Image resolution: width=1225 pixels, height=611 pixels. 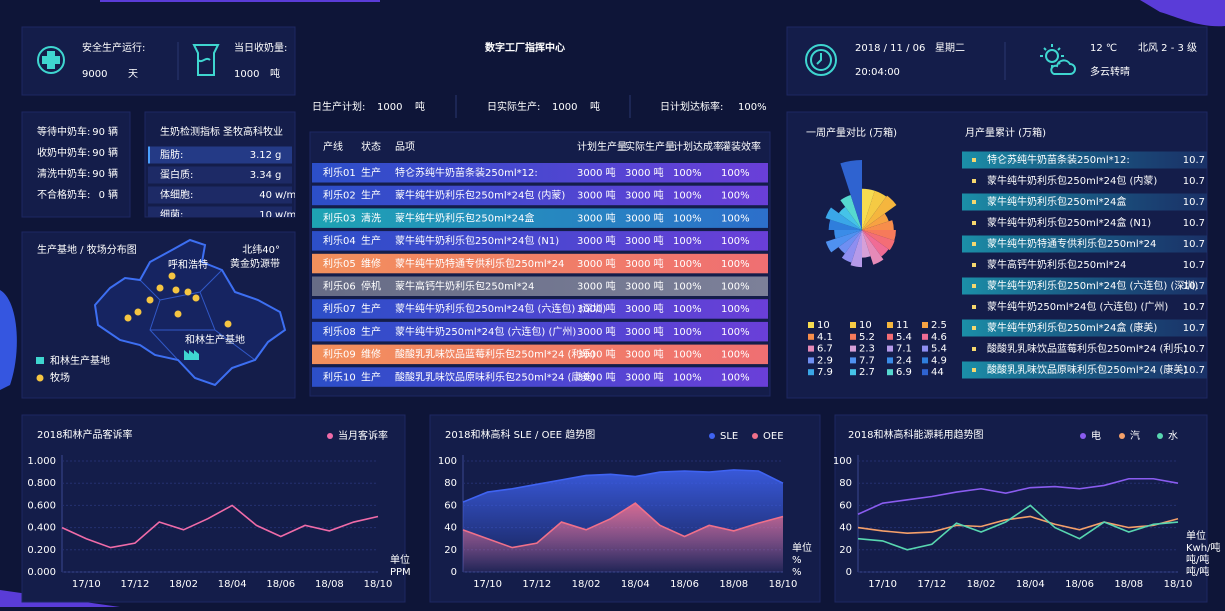 I want to click on table-cell: 酸酸乳乳味饮品原味利乐包250ml*24 (康美), so click(x=495, y=376).